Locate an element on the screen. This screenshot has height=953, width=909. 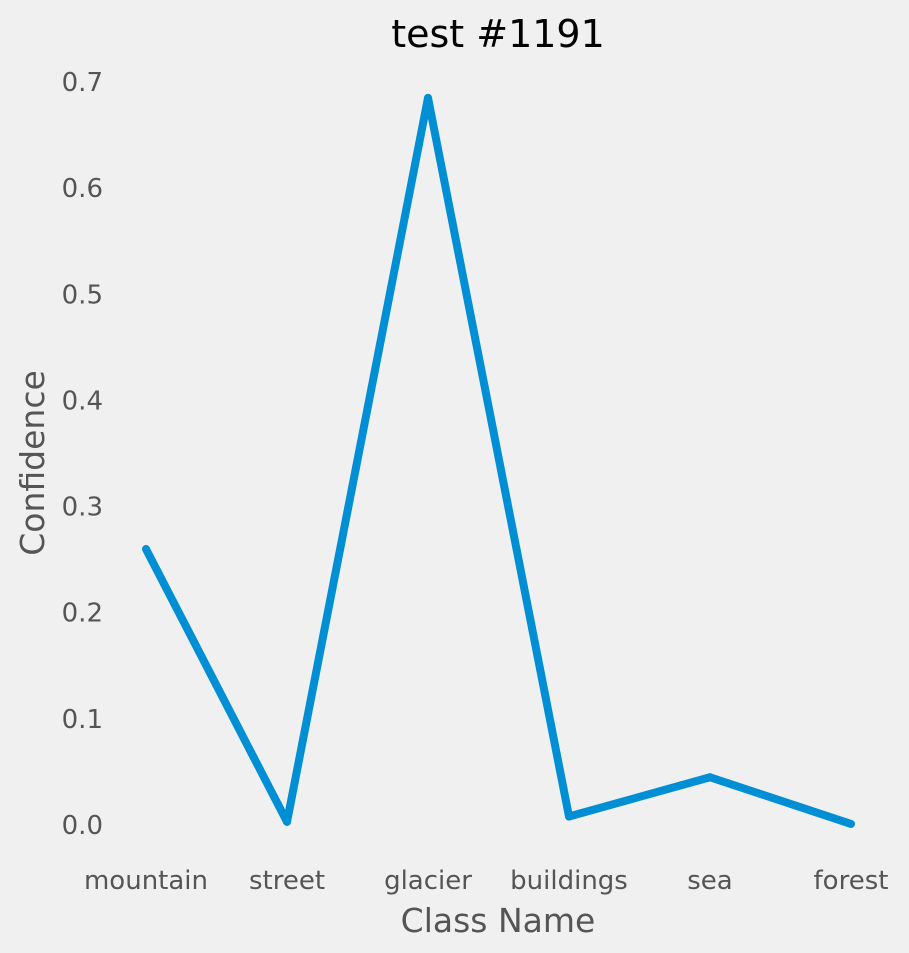
chart-title: test #1191 is located at coordinates (498, 34).